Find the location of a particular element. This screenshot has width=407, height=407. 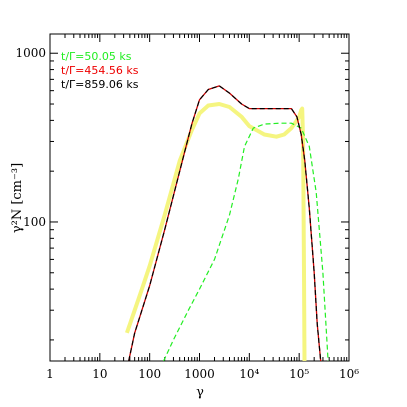

x-axis-label: γ is located at coordinates (200, 392).